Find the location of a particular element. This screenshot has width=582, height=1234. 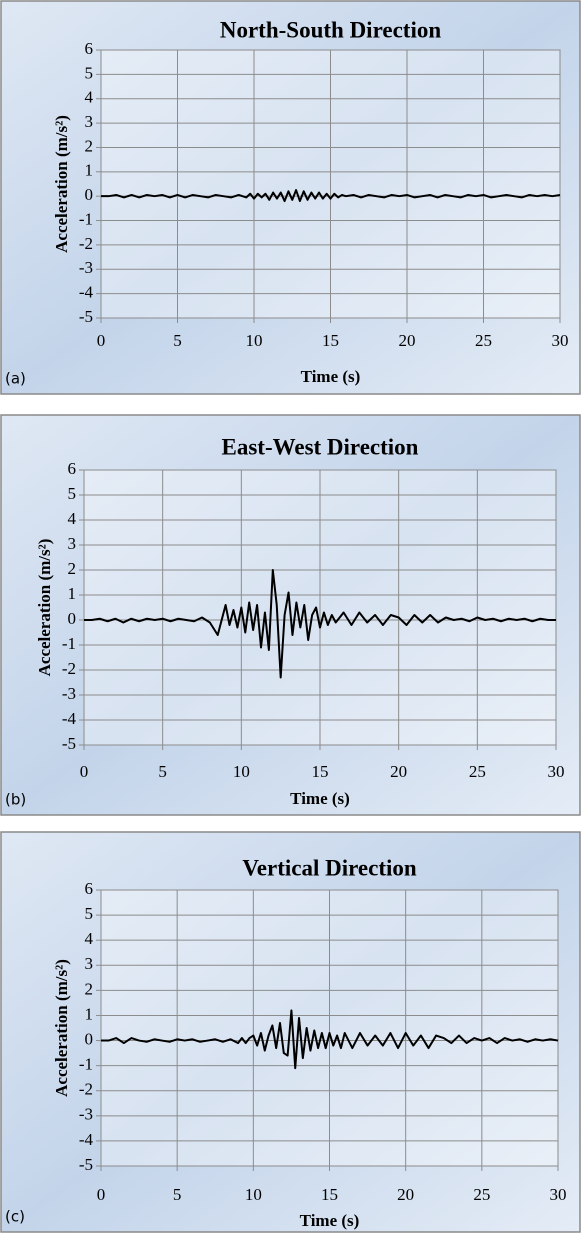

chart-title: Vertical Direction is located at coordinates (329, 867).